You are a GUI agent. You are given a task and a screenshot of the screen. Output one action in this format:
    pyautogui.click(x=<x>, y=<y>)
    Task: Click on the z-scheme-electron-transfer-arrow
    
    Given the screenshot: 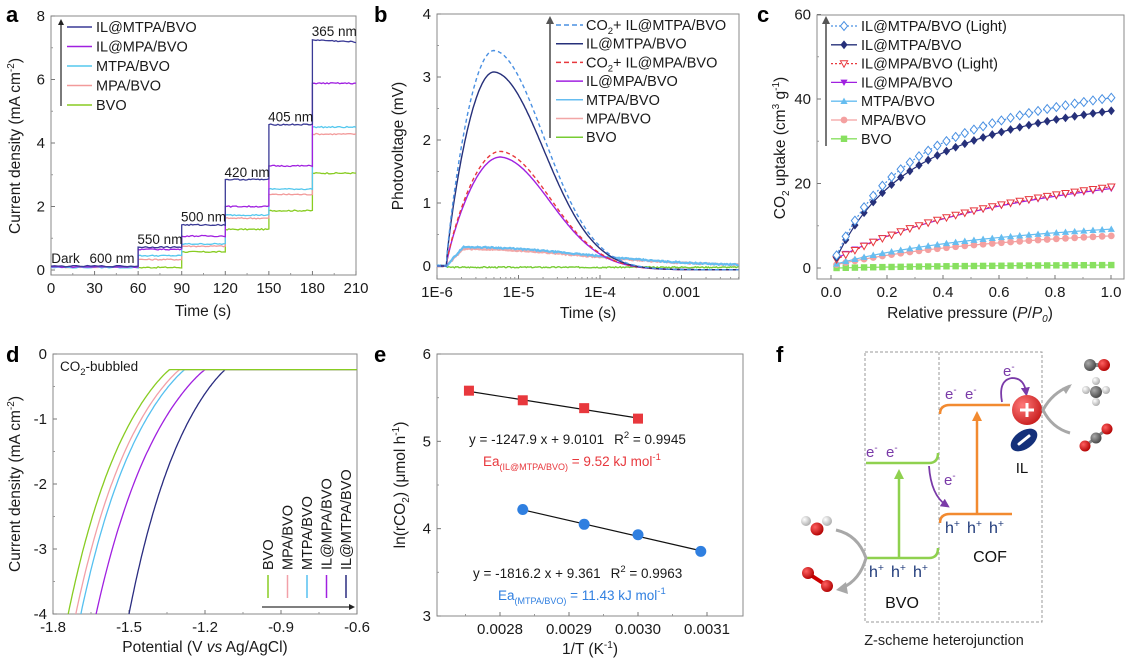 What is the action you would take?
    pyautogui.click(x=939, y=486)
    